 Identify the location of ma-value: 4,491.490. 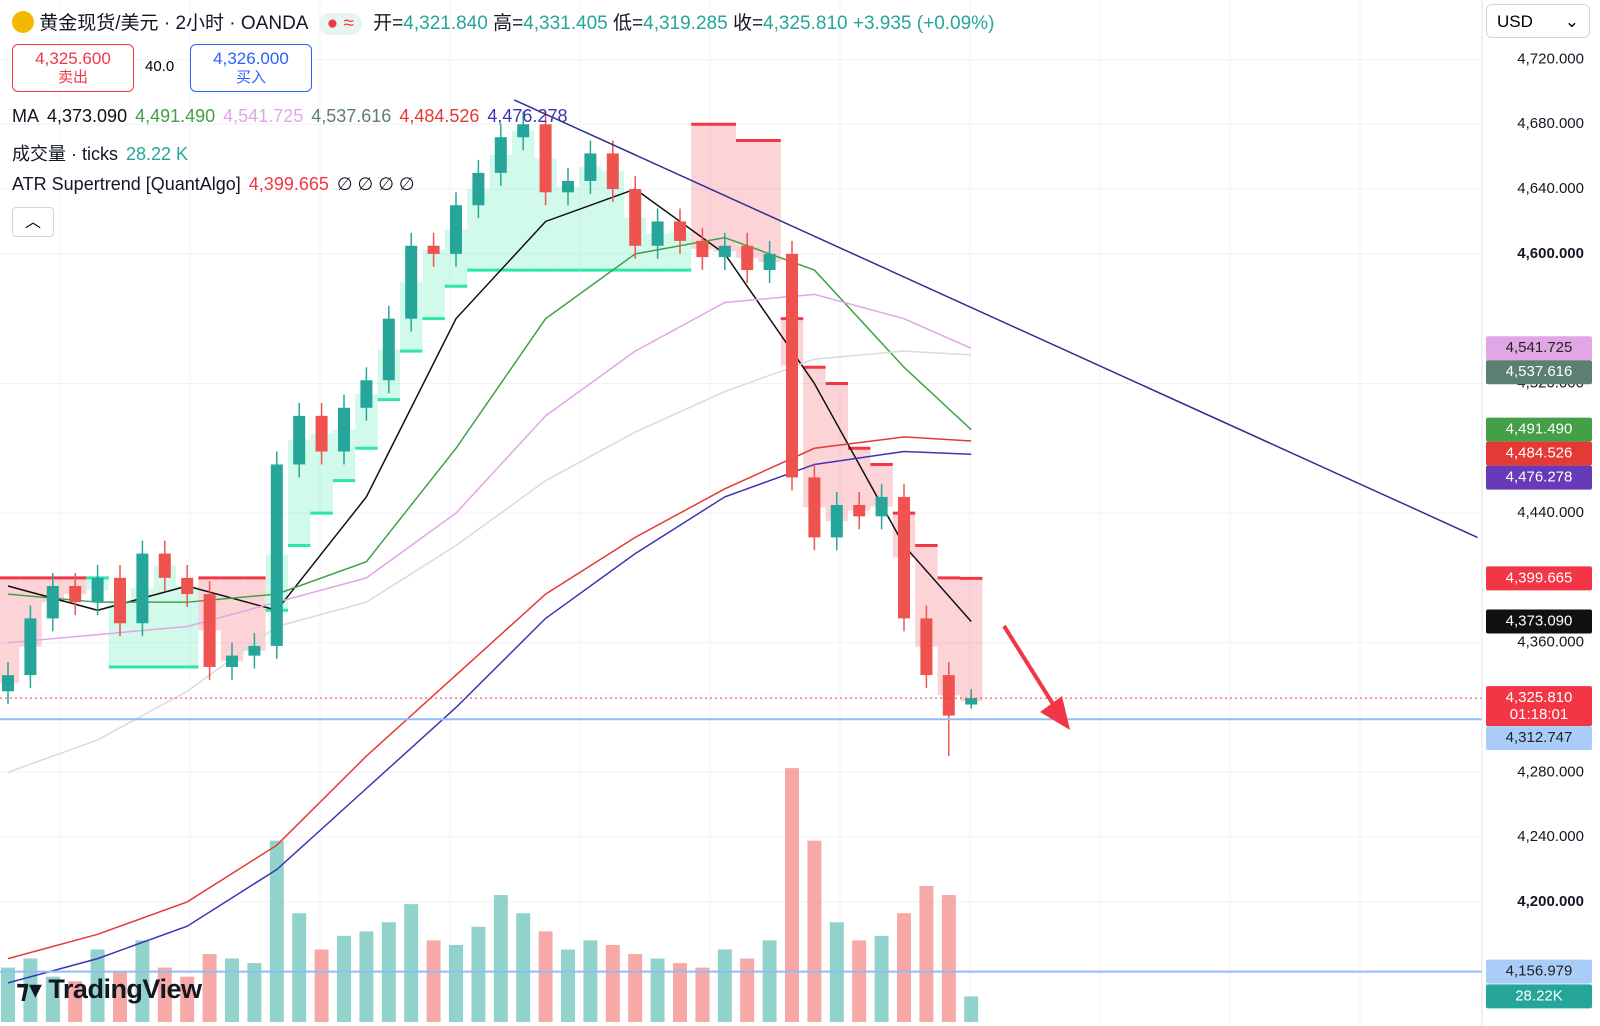
(175, 116).